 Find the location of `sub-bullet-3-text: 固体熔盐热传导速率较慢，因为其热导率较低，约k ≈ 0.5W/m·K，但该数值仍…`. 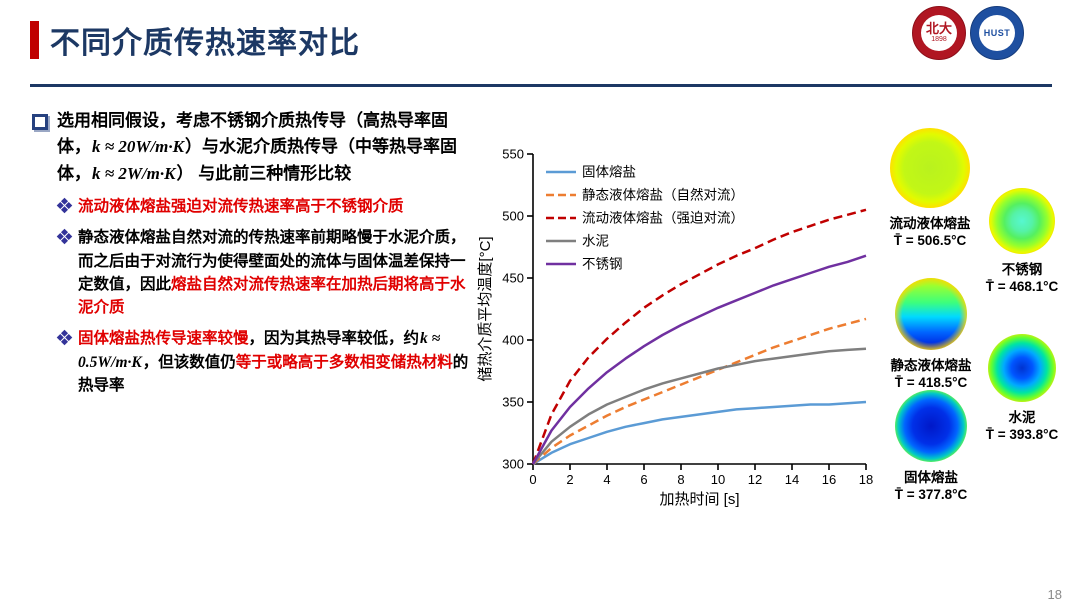

sub-bullet-3-text: 固体熔盐热传导速率较慢，因为其热导率较低，约k ≈ 0.5W/m·K，但该数值仍… is located at coordinates (273, 362).